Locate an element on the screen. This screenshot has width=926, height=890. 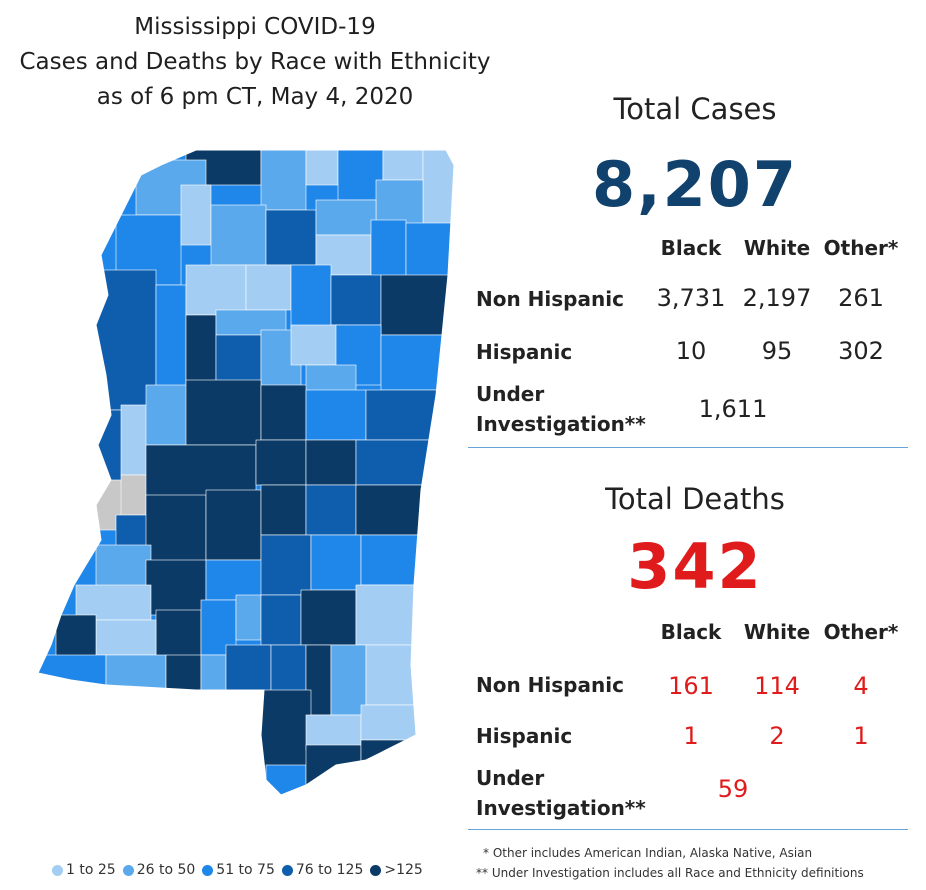
legend-item-2: 26 to 50 is located at coordinates (159, 870).